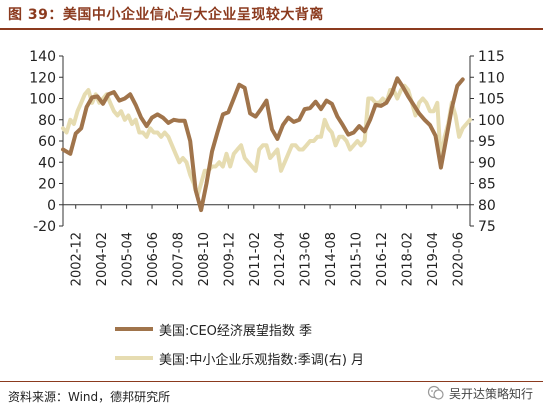 The image size is (543, 417). Describe the element at coordinates (229, 259) in the screenshot. I see `x-tick-label: 2009-12` at that location.